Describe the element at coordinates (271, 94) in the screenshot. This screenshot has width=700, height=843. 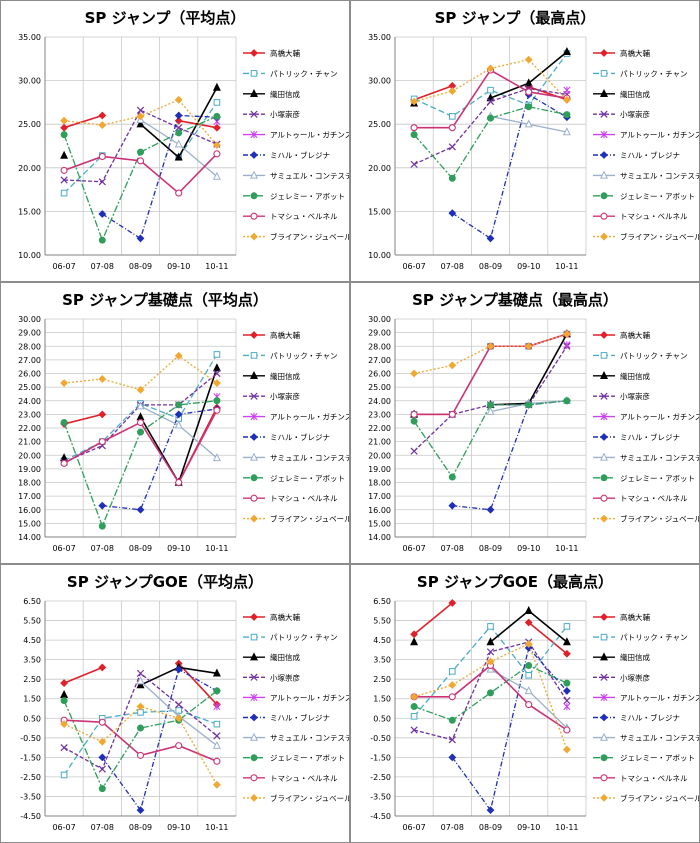
I see `legend-item: 織田信成` at that location.